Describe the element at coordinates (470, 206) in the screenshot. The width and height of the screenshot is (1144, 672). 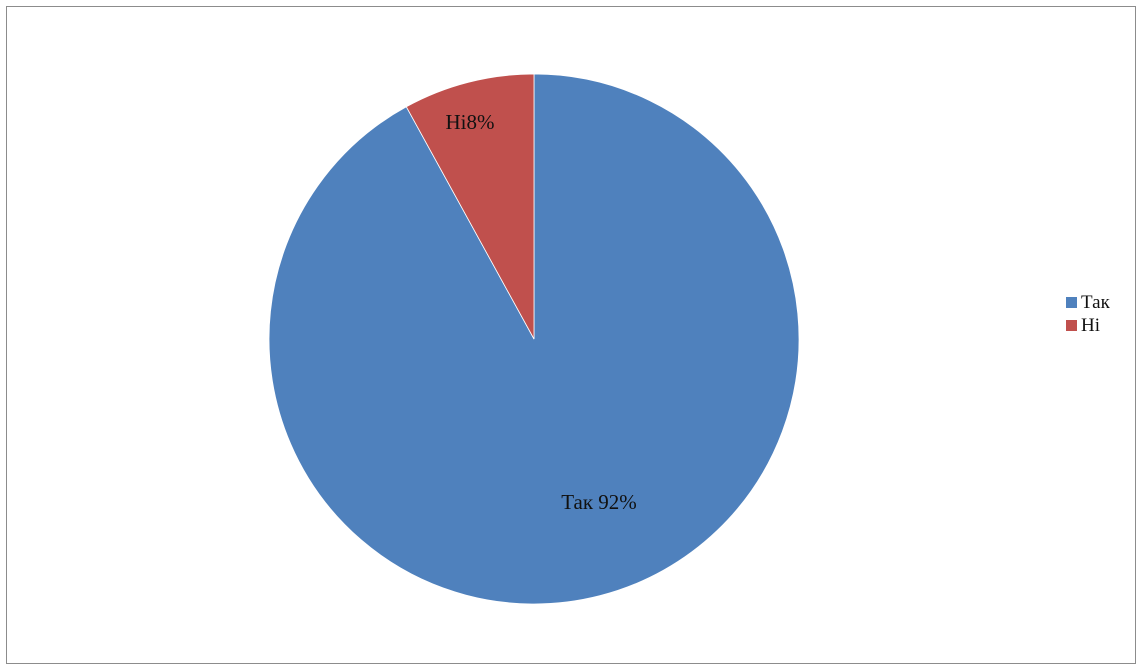
I see `pie-slice-ni` at that location.